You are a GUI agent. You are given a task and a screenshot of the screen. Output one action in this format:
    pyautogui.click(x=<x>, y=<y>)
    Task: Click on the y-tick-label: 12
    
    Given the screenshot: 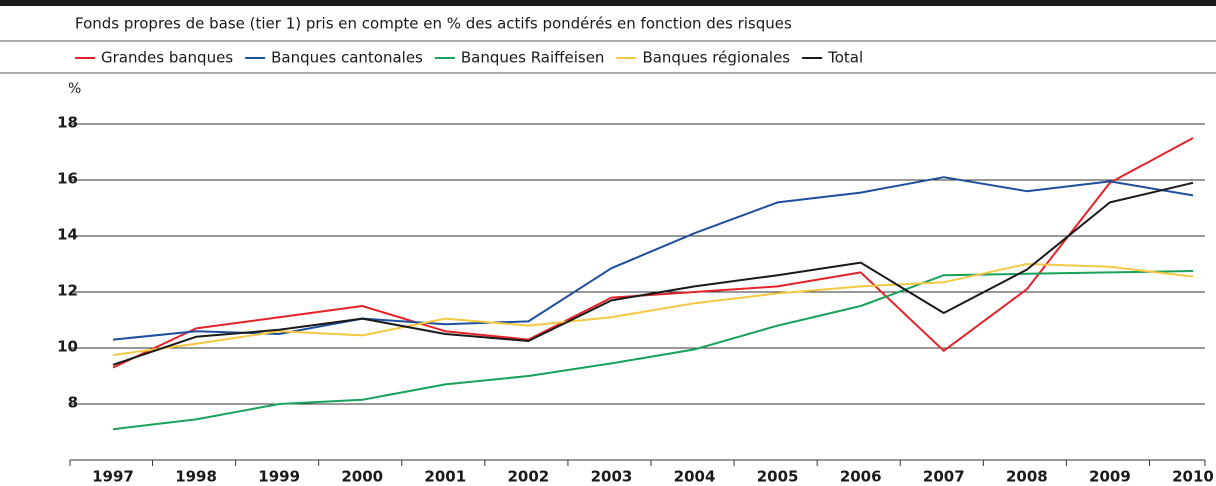 What is the action you would take?
    pyautogui.click(x=67, y=291)
    